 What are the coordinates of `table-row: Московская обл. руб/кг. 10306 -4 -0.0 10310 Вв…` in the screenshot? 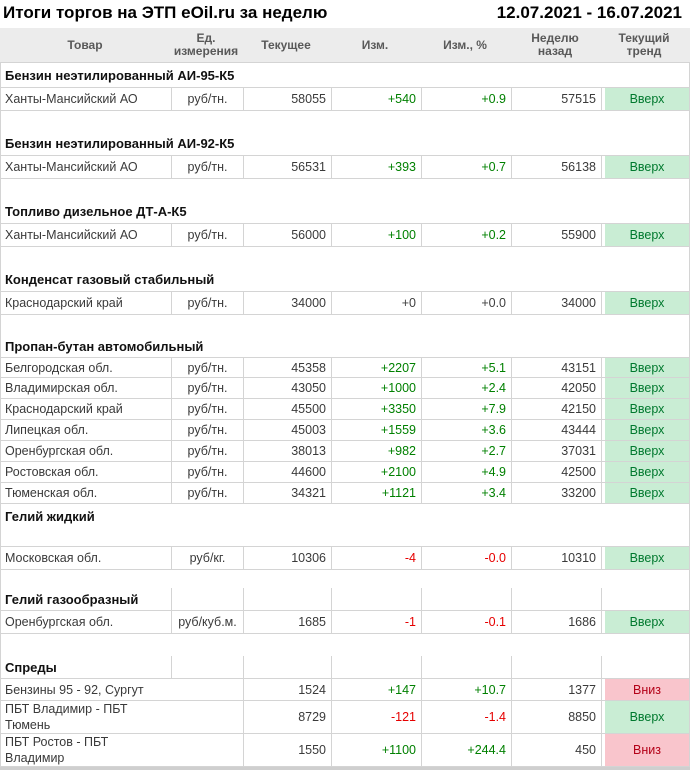 It's located at (345, 558).